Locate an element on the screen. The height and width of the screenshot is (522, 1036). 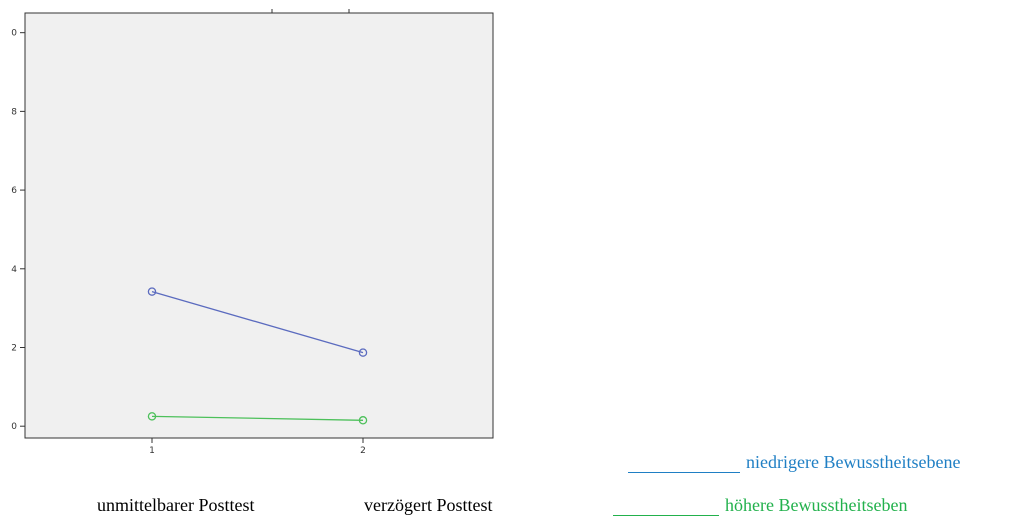
y-tick-label: 4 is located at coordinates (14, 270).